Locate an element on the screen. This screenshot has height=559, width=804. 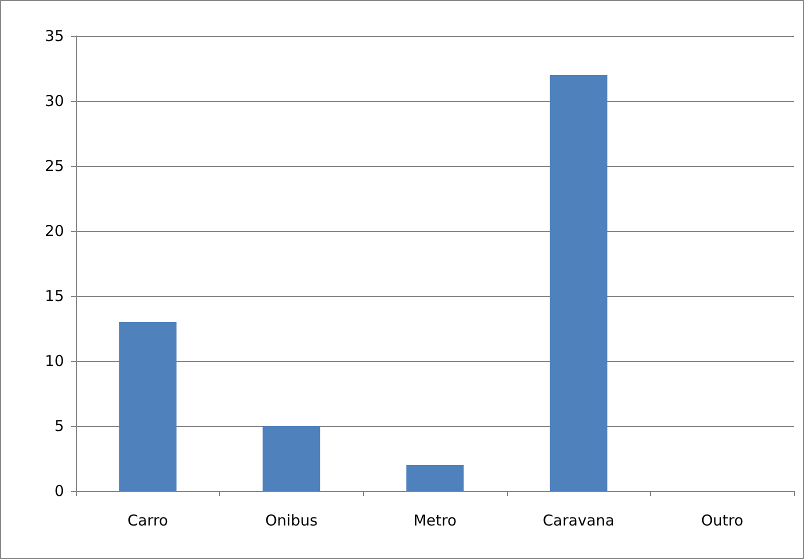
x-tick-label: Outro is located at coordinates (722, 521).